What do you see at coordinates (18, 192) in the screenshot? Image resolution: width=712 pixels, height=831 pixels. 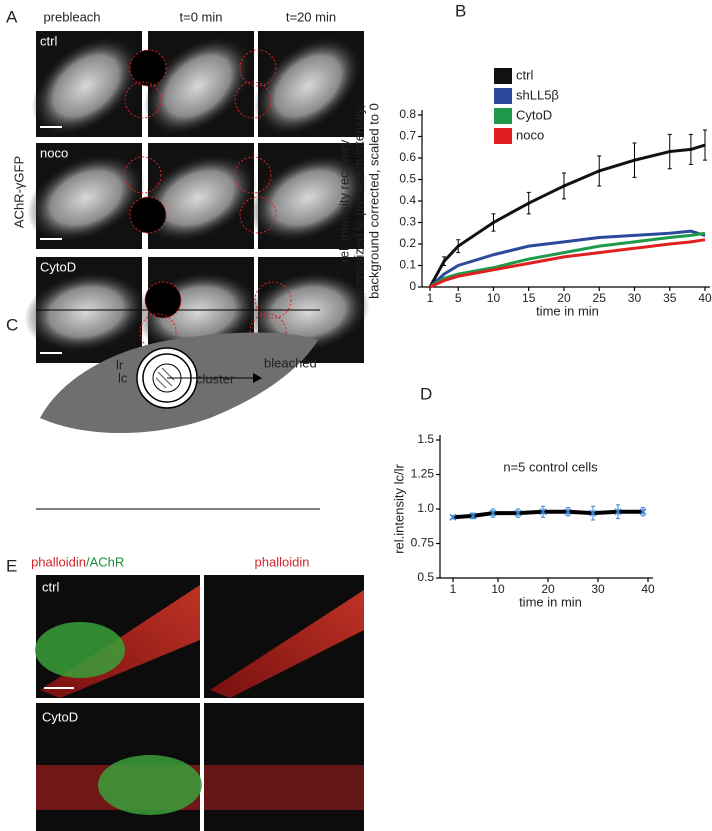 I see `side-label: AChR-γGFP` at bounding box center [18, 192].